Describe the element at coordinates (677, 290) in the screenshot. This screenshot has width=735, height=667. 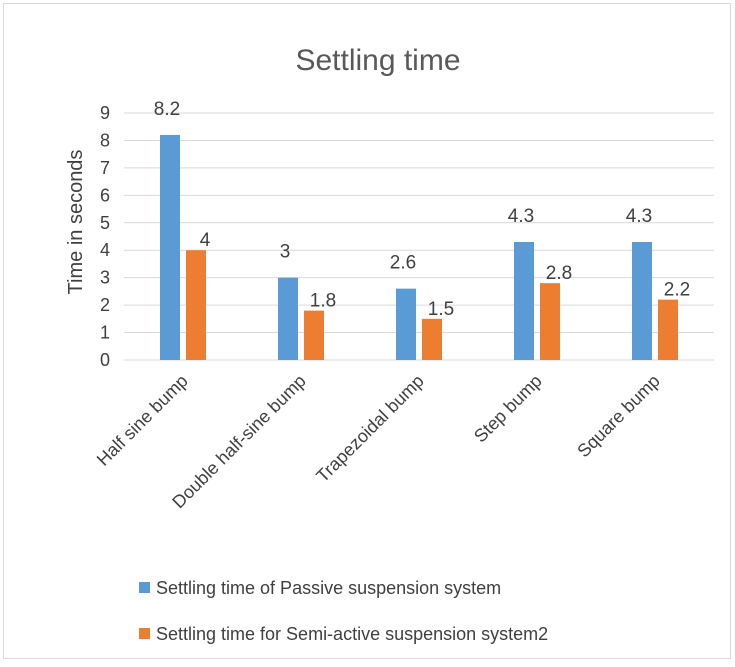
I see `data-label: 2.2` at that location.